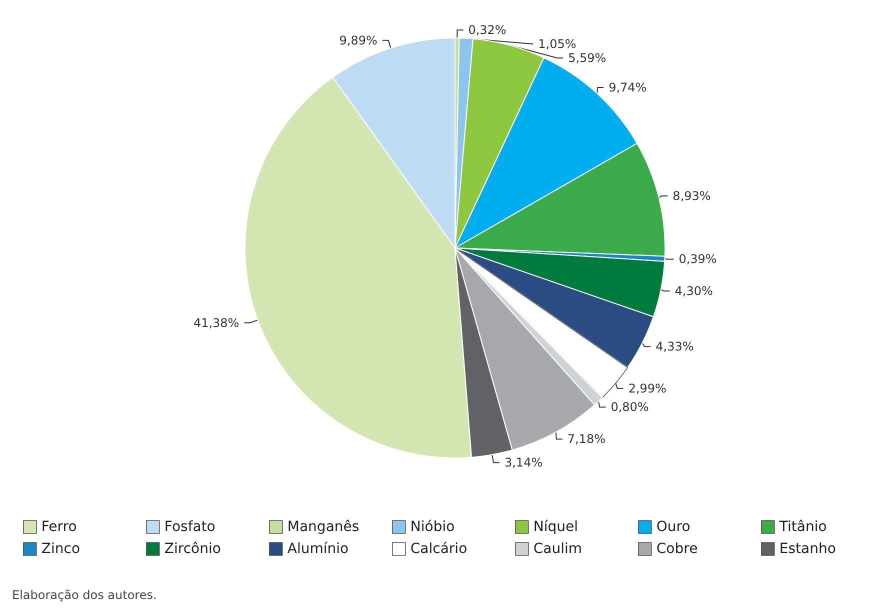 This screenshot has height=613, width=885. Describe the element at coordinates (693, 291) in the screenshot. I see `data-label: 4,30%` at that location.